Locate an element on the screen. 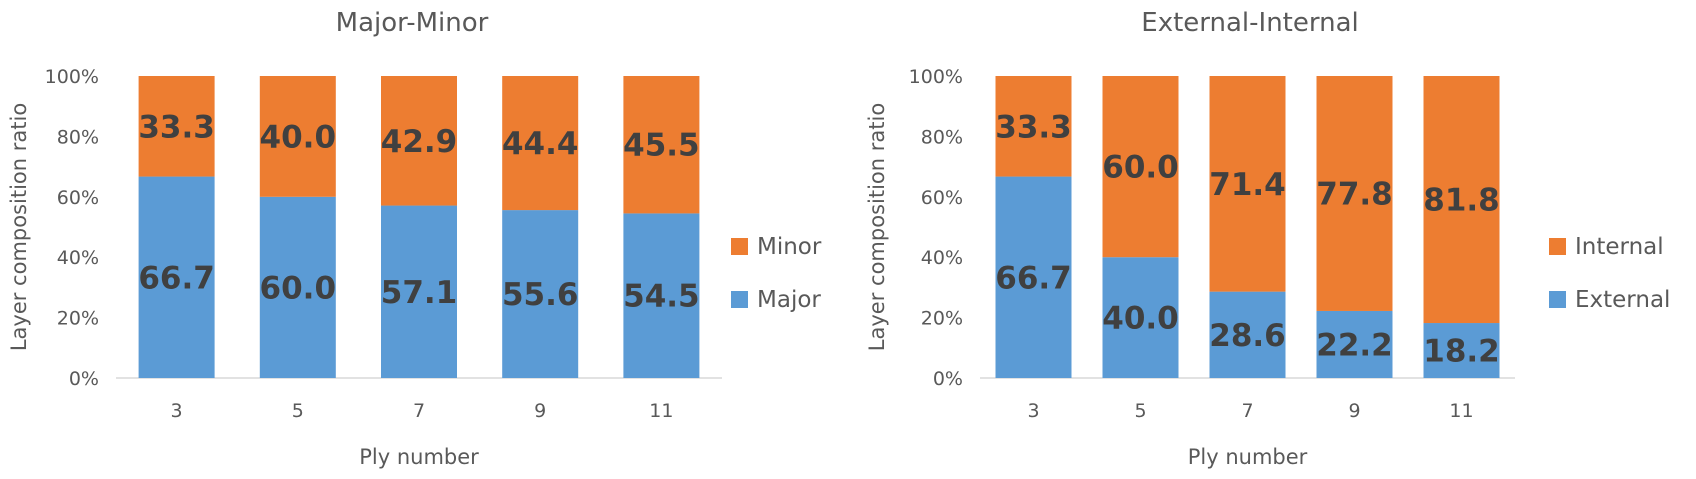  data-label-major-3: 66.7 is located at coordinates (176, 278).